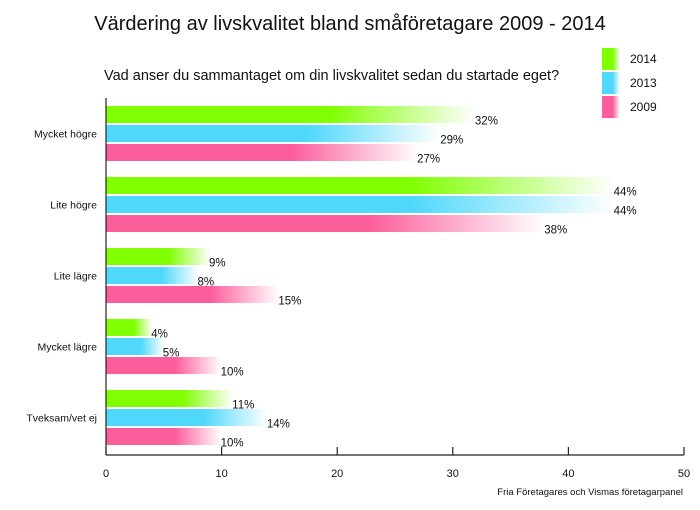  I want to click on category-label: Tveksam/vet ej, so click(61, 419).